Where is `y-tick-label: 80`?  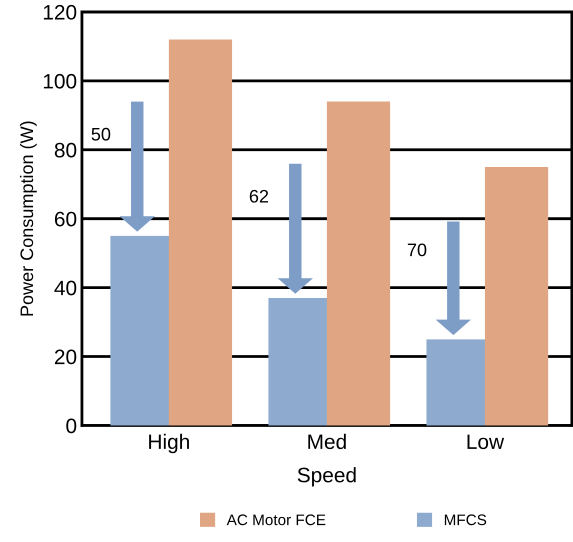 y-tick-label: 80 is located at coordinates (65, 150).